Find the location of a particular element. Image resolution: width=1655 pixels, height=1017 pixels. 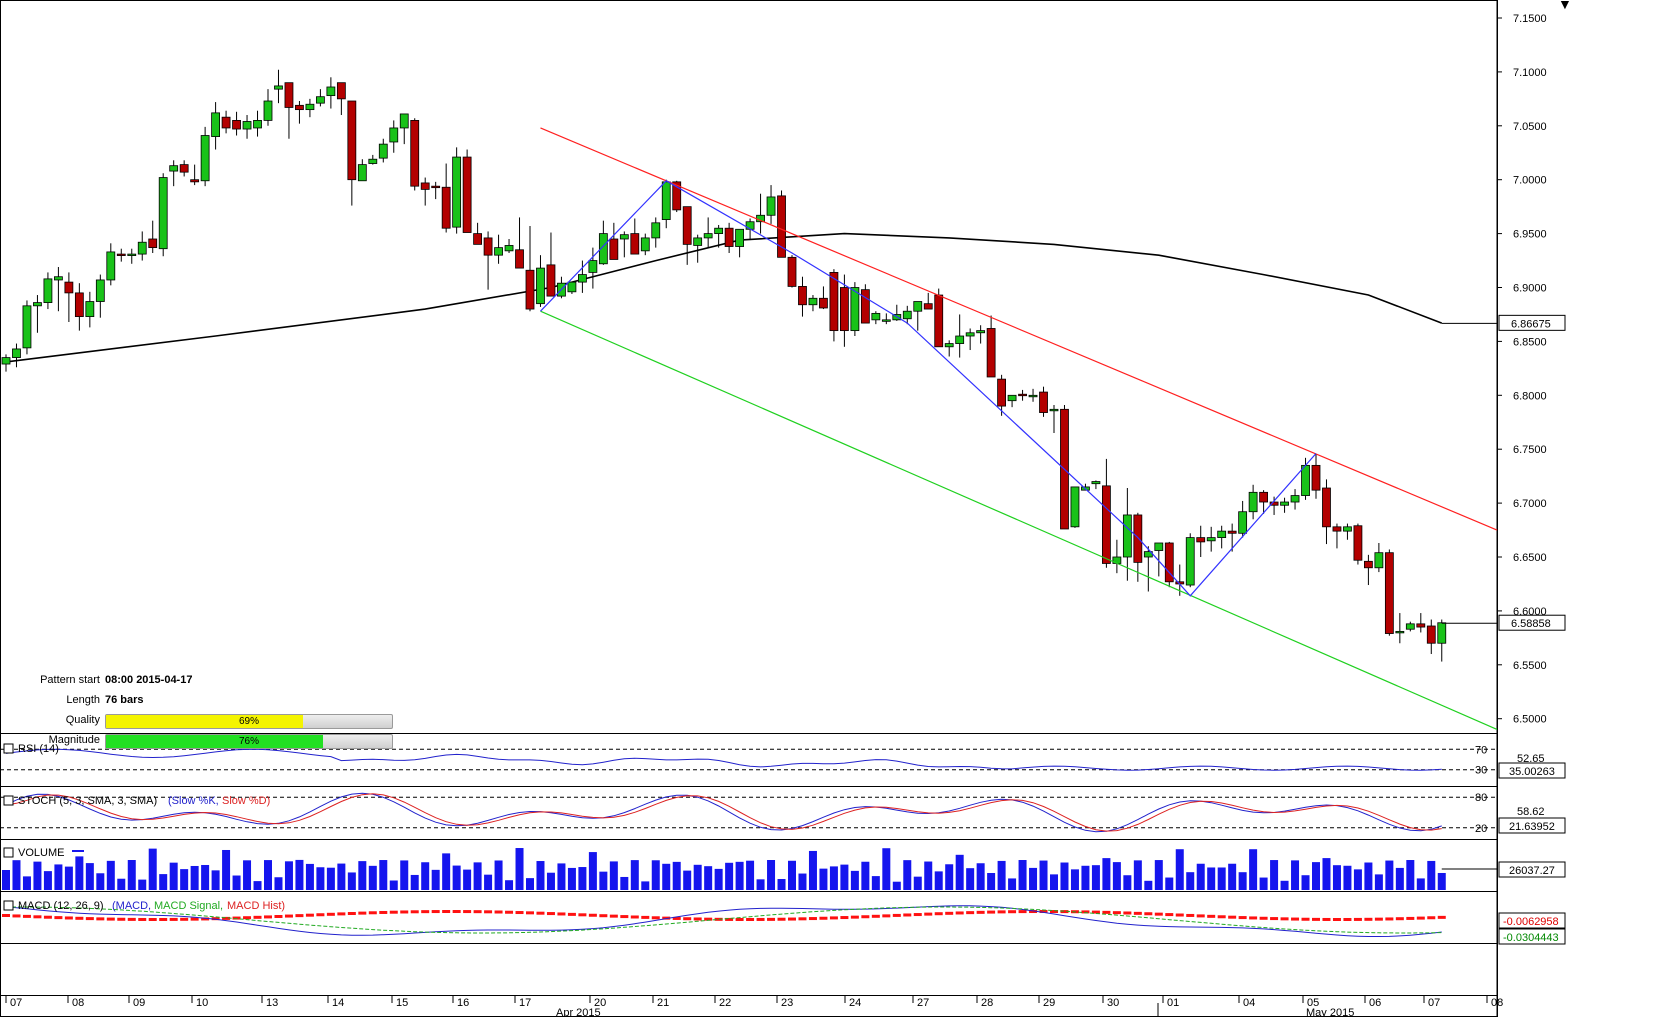

day-label-10: 21 is located at coordinates (663, 1003).